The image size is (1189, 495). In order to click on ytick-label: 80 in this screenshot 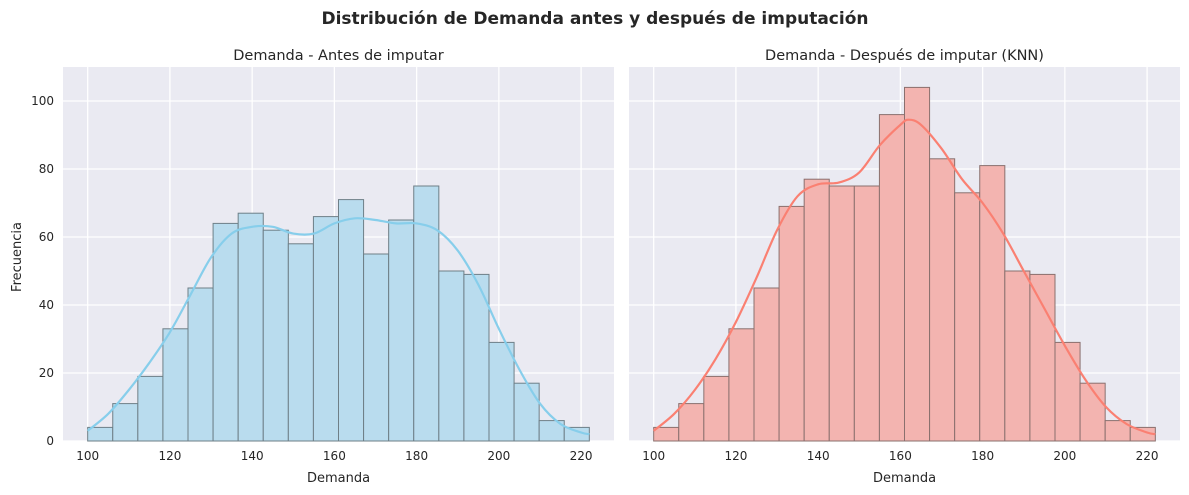, I will do `click(46, 169)`.